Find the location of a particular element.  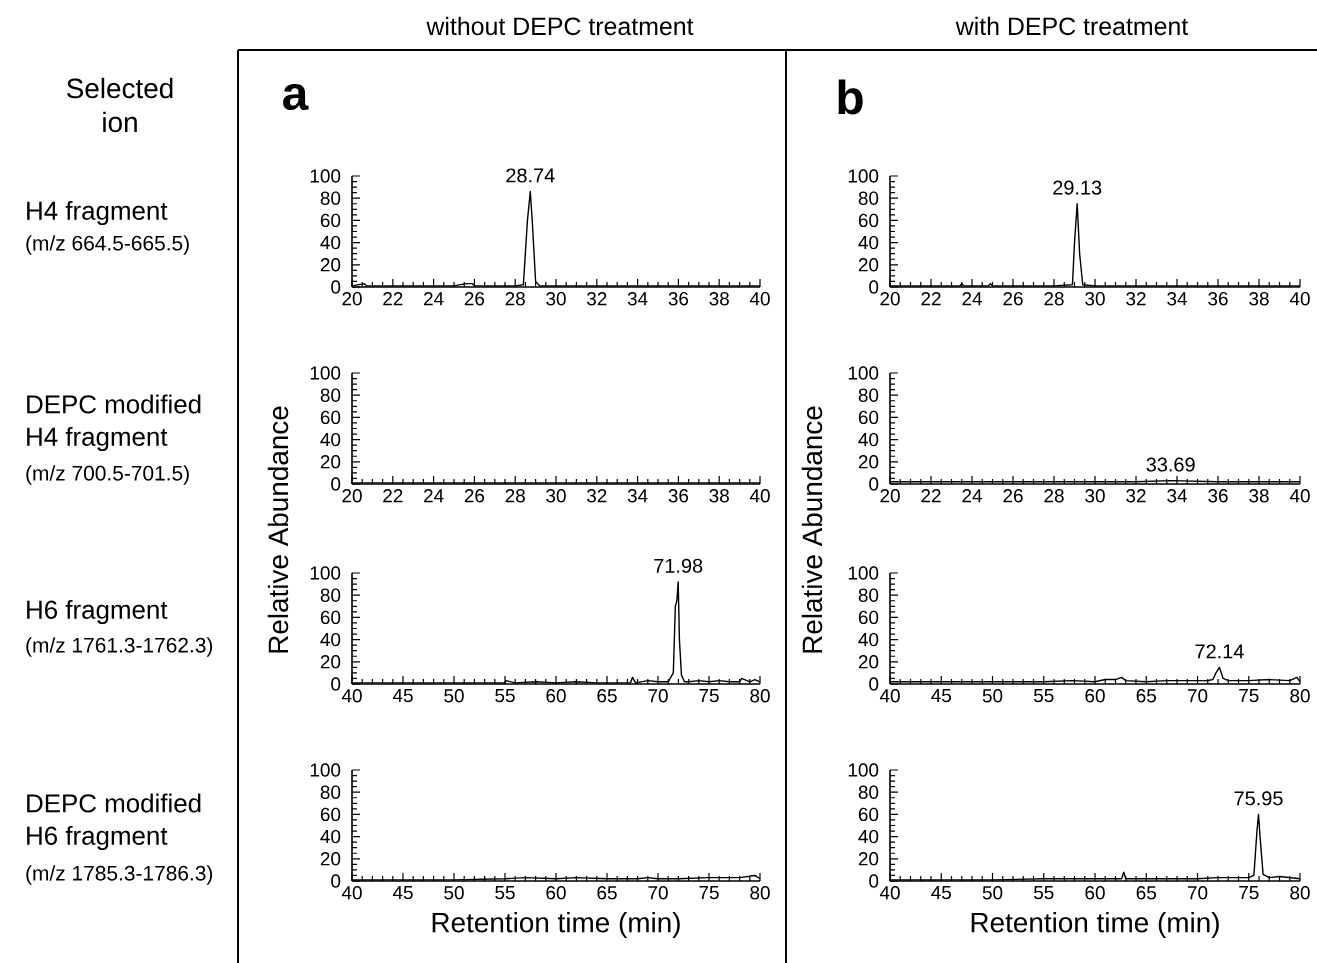

x-tick-label: 28 is located at coordinates (1054, 299).